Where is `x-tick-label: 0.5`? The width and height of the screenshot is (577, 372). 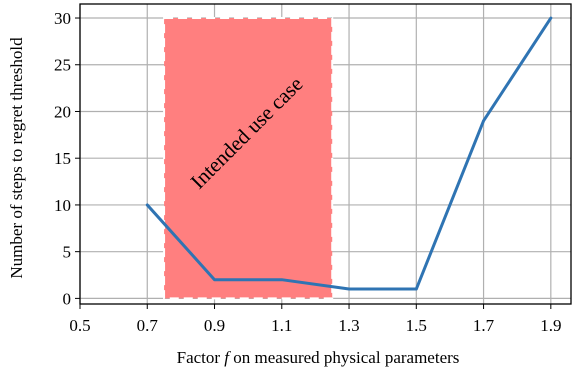
x-tick-label: 0.5 is located at coordinates (79, 325).